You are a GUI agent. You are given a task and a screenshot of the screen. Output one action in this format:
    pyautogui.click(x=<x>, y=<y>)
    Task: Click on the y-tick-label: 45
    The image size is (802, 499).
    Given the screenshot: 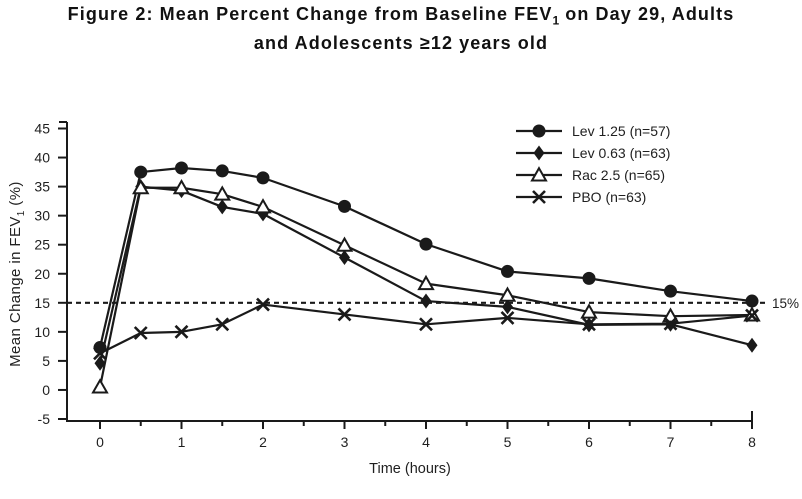 What is the action you would take?
    pyautogui.click(x=42, y=129)
    